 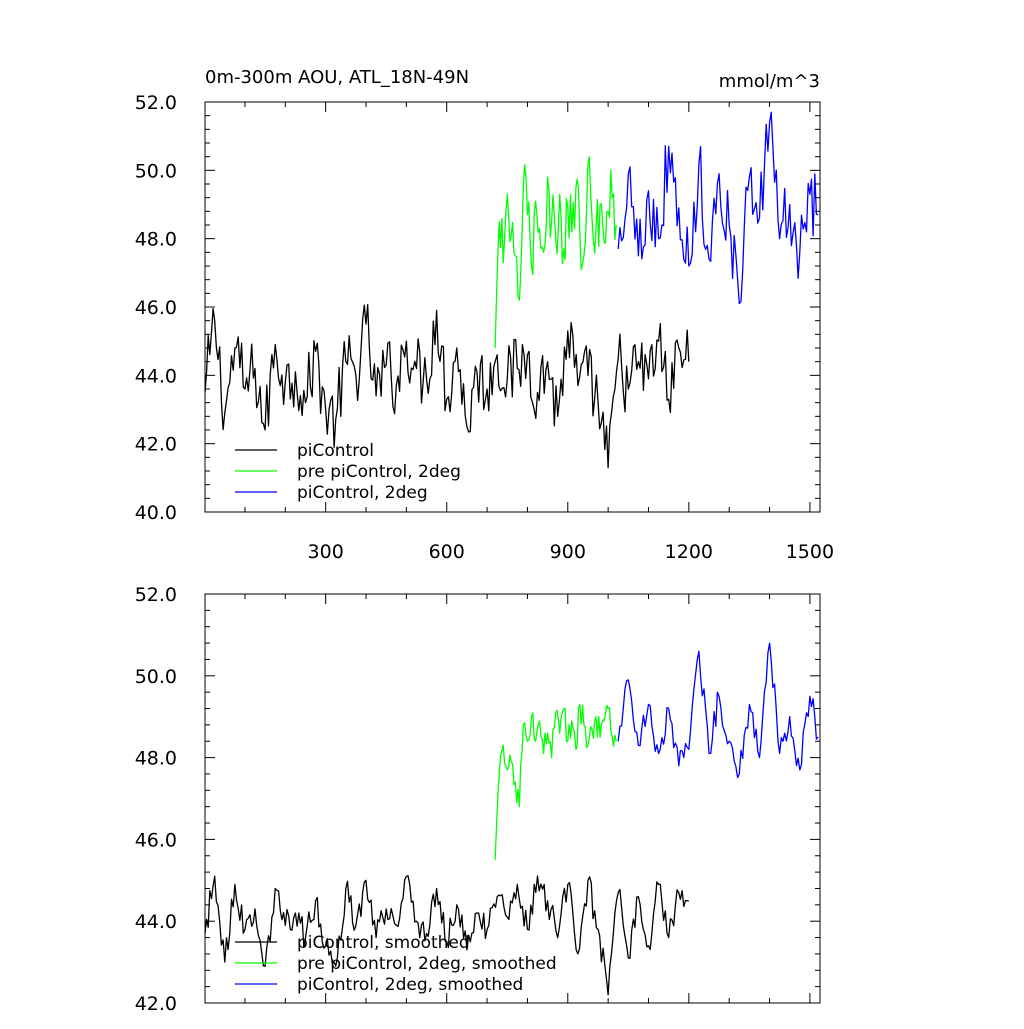 What do you see at coordinates (337, 77) in the screenshot?
I see `chart-title: 0m-300m AOU, ATL_18N-49N` at bounding box center [337, 77].